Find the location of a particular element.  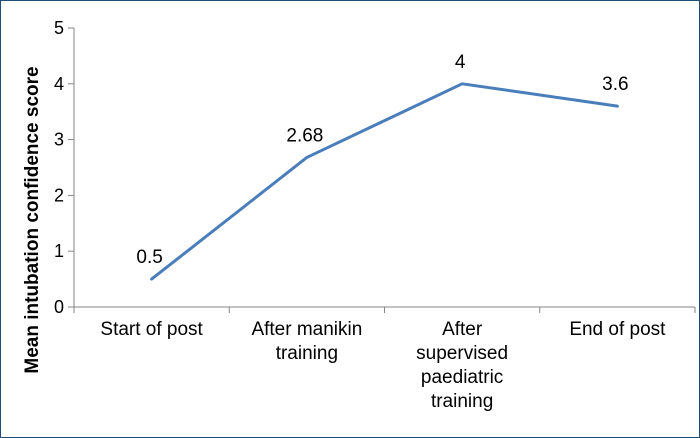

y-tick-label: 5 is located at coordinates (59, 28).